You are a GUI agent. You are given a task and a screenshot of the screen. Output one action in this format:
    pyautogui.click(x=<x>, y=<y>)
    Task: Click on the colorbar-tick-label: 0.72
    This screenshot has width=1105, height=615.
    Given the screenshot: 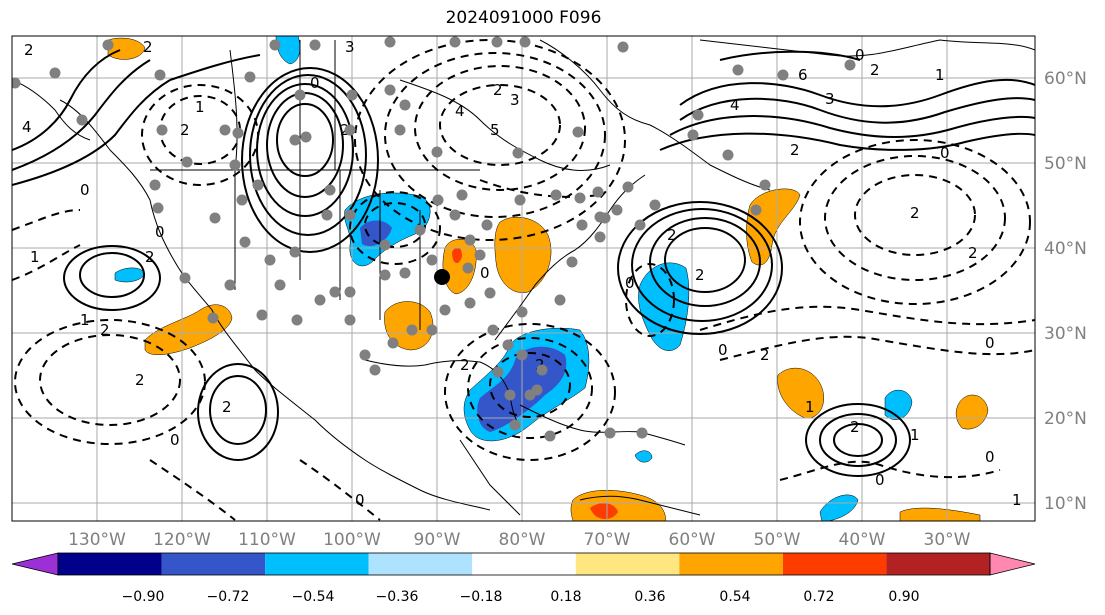 What is the action you would take?
    pyautogui.click(x=818, y=597)
    